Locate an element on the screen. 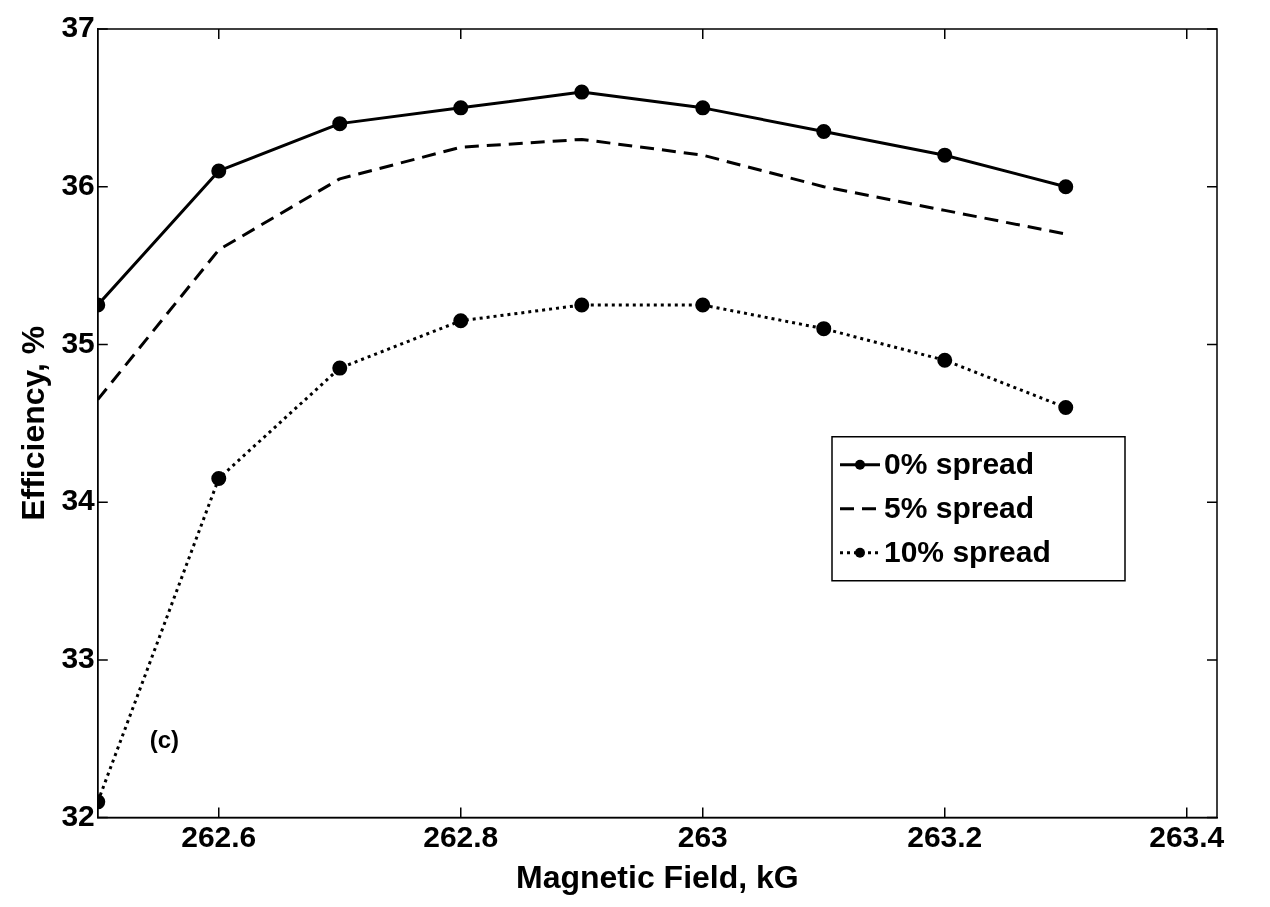 The width and height of the screenshot is (1270, 907). x-tick-label: 263.4 is located at coordinates (1187, 836).